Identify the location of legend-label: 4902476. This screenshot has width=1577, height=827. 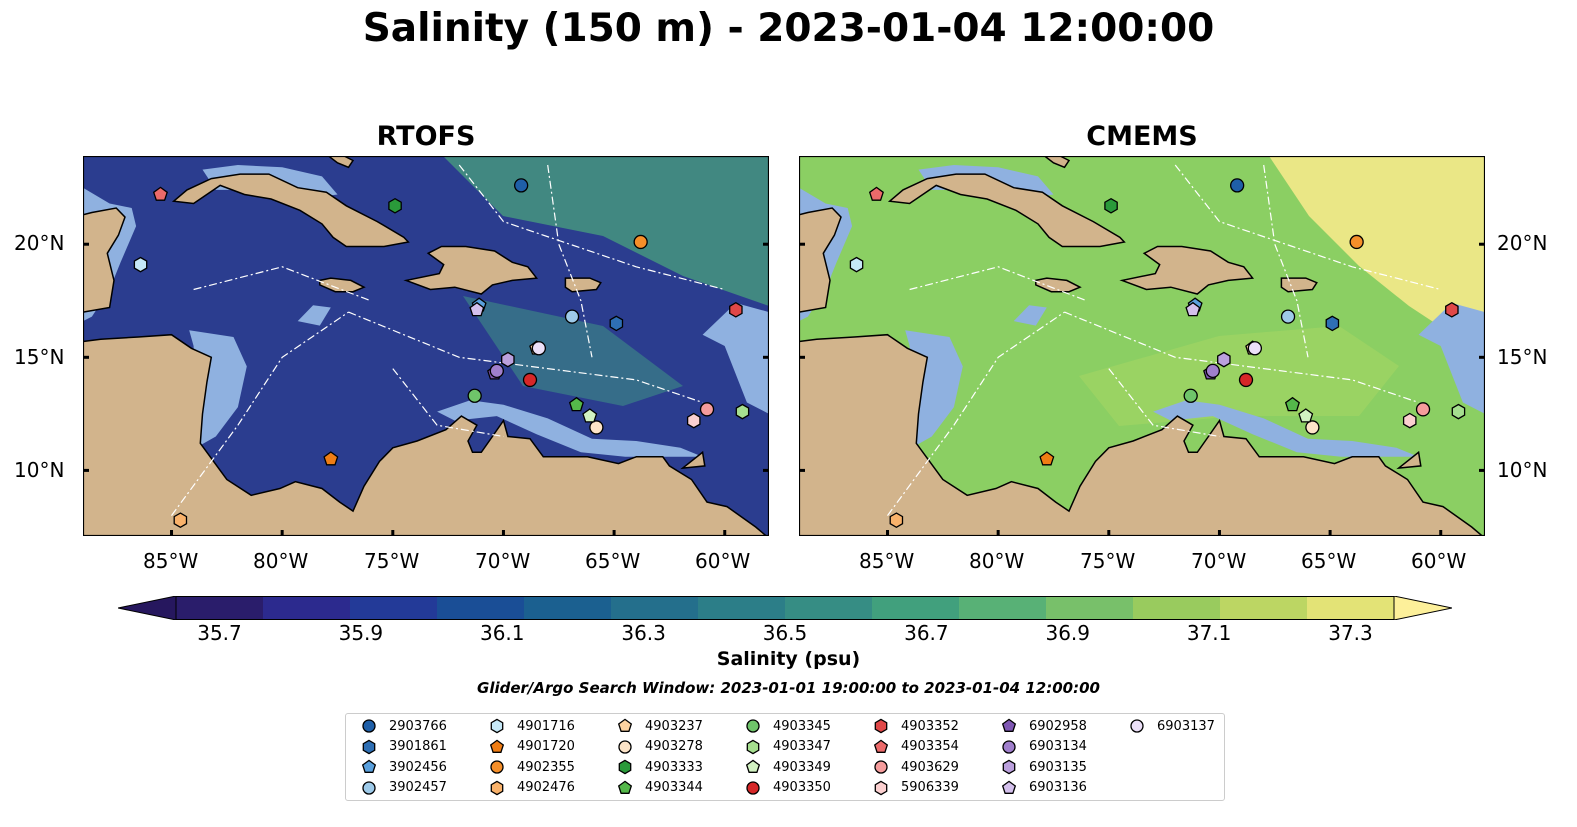
(546, 787).